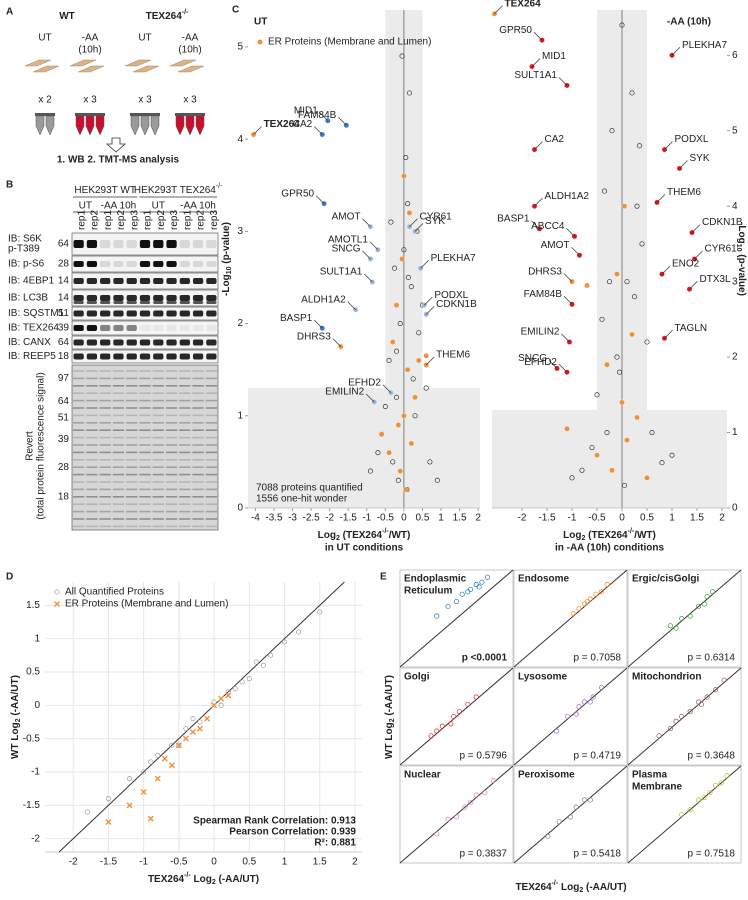 The image size is (748, 900). What do you see at coordinates (572, 535) in the screenshot?
I see `text-part: Log` at bounding box center [572, 535].